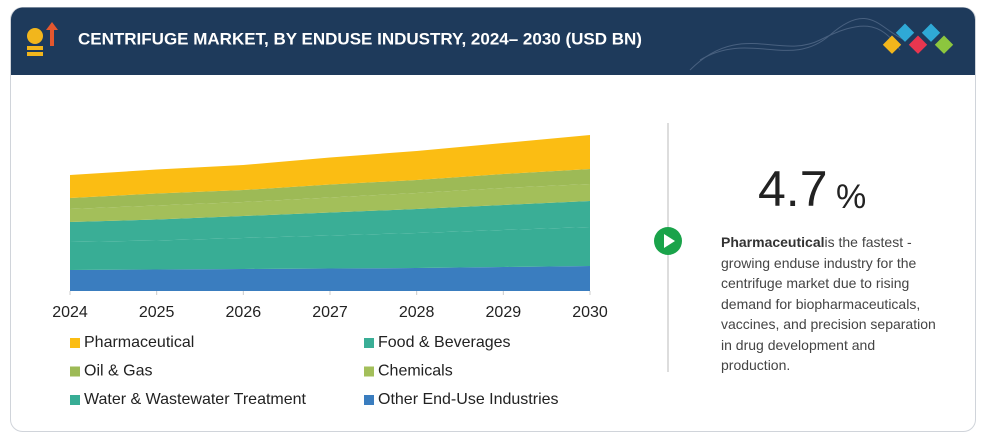 This screenshot has height=442, width=986. I want to click on x-tick-label: 2030, so click(590, 312).